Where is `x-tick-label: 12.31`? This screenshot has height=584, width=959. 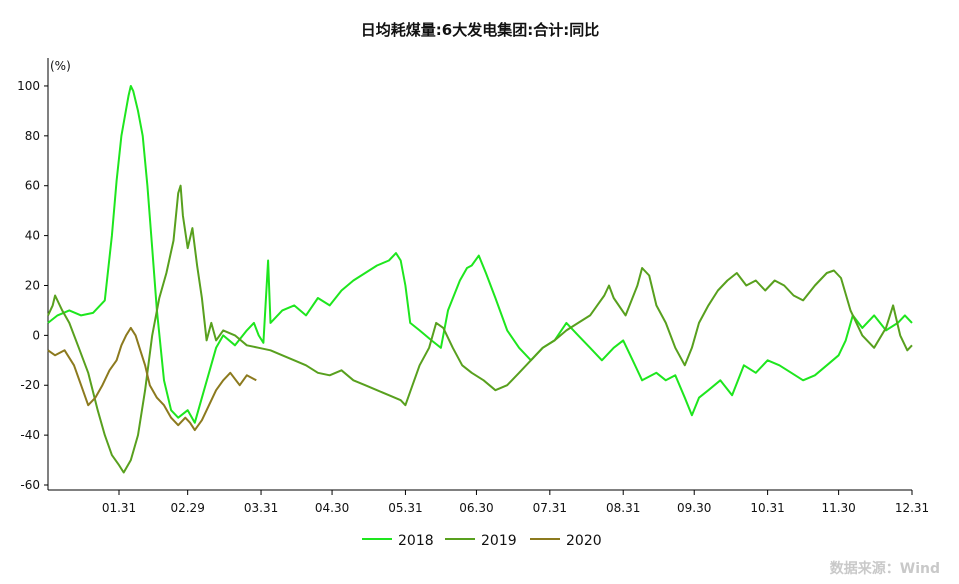 x-tick-label: 12.31 is located at coordinates (912, 508).